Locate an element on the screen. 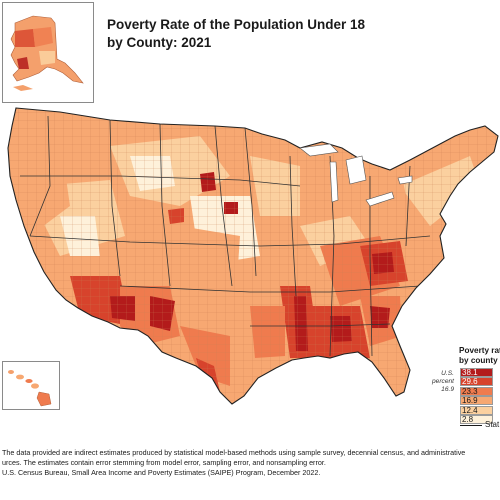 Image resolution: width=500 pixels, height=500 pixels. alaska-inset is located at coordinates (48, 52).